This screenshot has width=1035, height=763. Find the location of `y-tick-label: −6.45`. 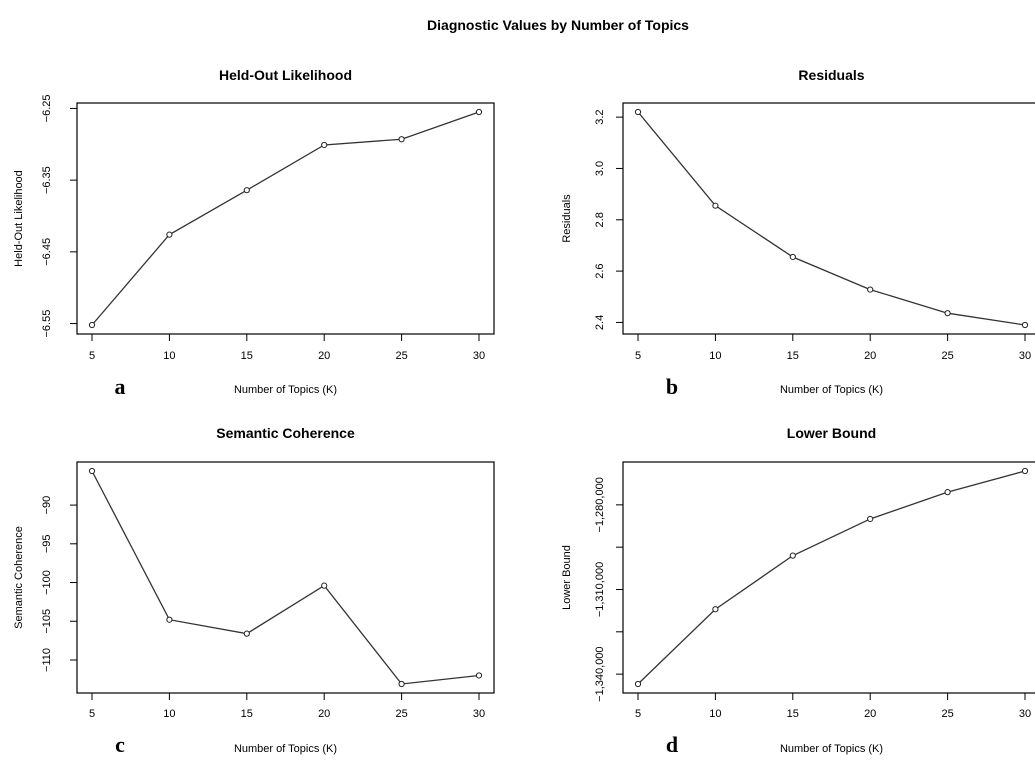

y-tick-label: −6.45 is located at coordinates (47, 252).